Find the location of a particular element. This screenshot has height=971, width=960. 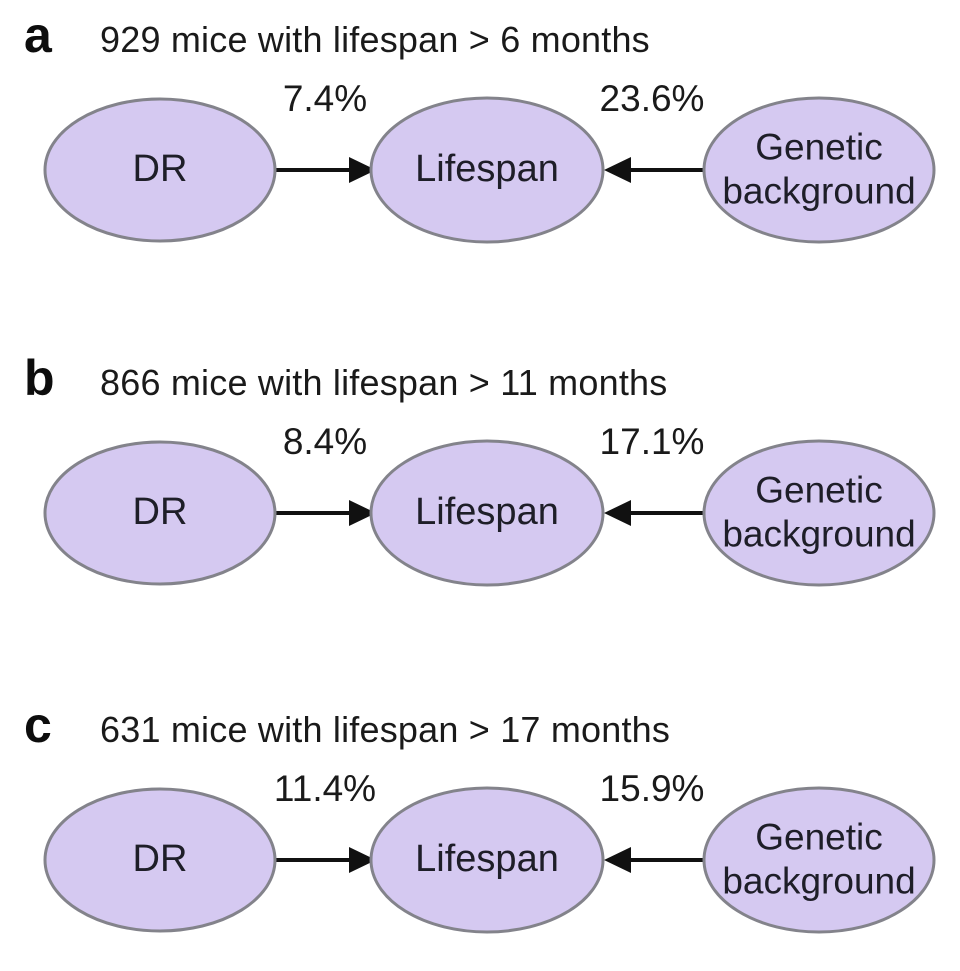

panel-b-header: b 866 mice with lifespan > 11 months is located at coordinates (345, 378).